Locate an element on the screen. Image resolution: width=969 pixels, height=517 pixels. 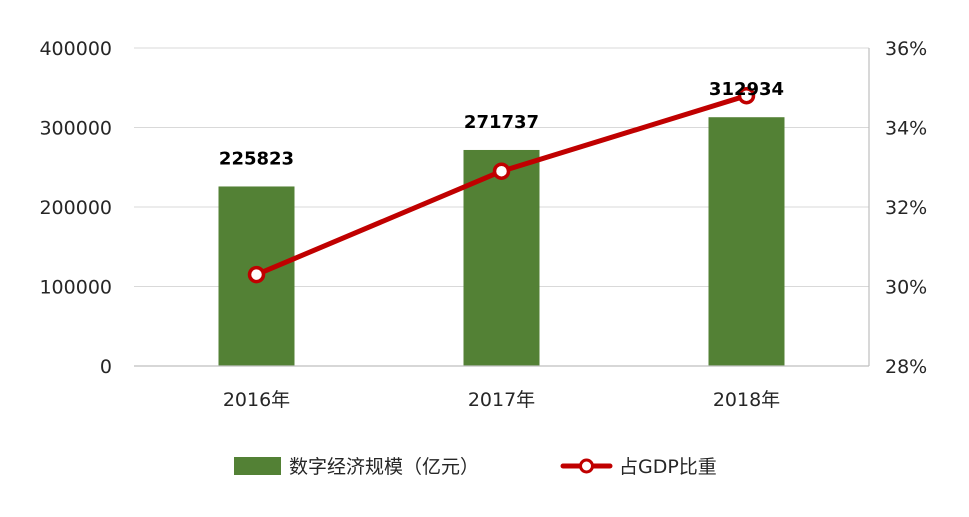
bar-data-label: 271737 is located at coordinates (501, 122).